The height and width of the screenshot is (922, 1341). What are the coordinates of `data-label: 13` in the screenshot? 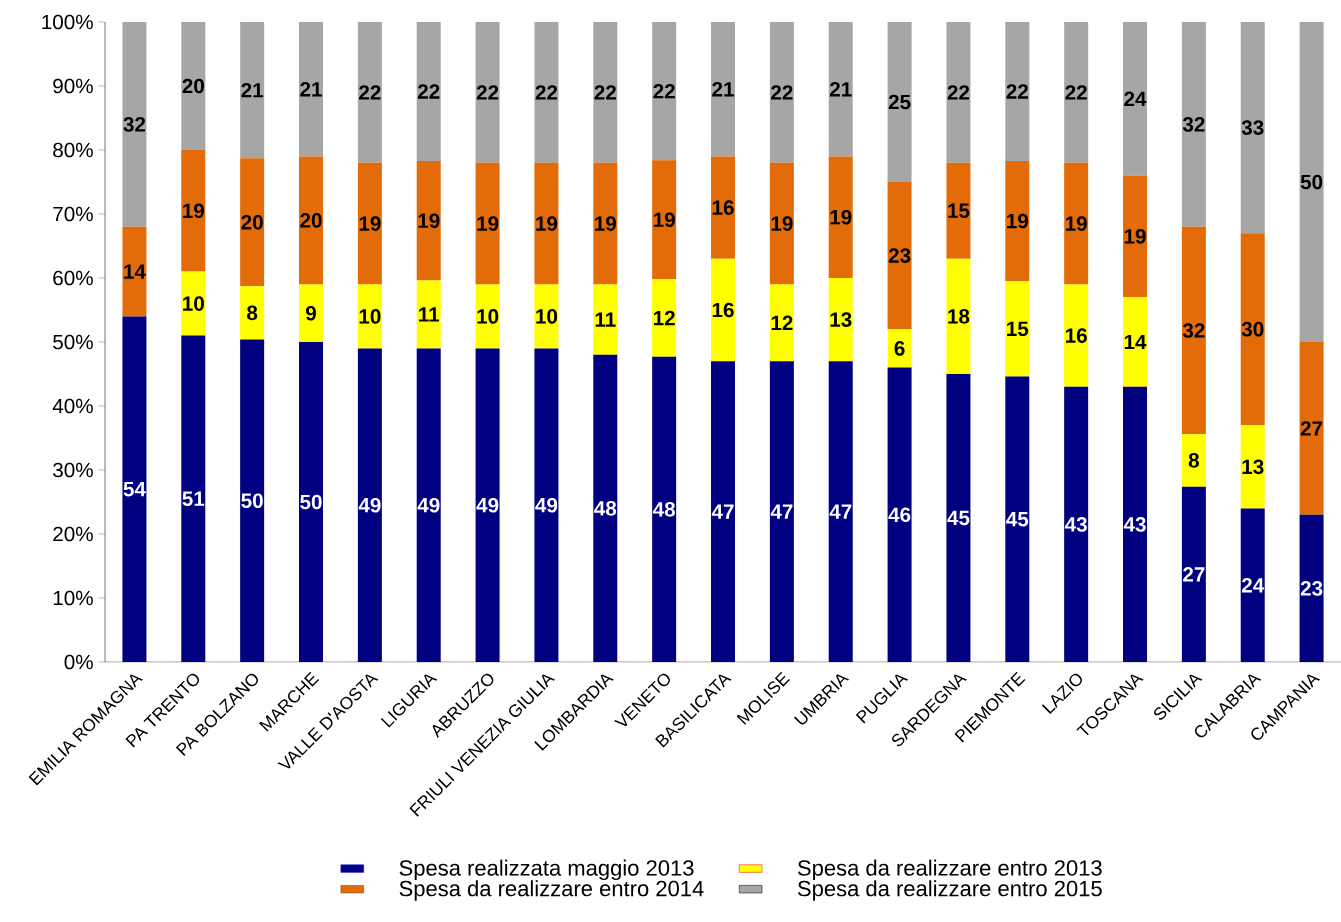 It's located at (1253, 467).